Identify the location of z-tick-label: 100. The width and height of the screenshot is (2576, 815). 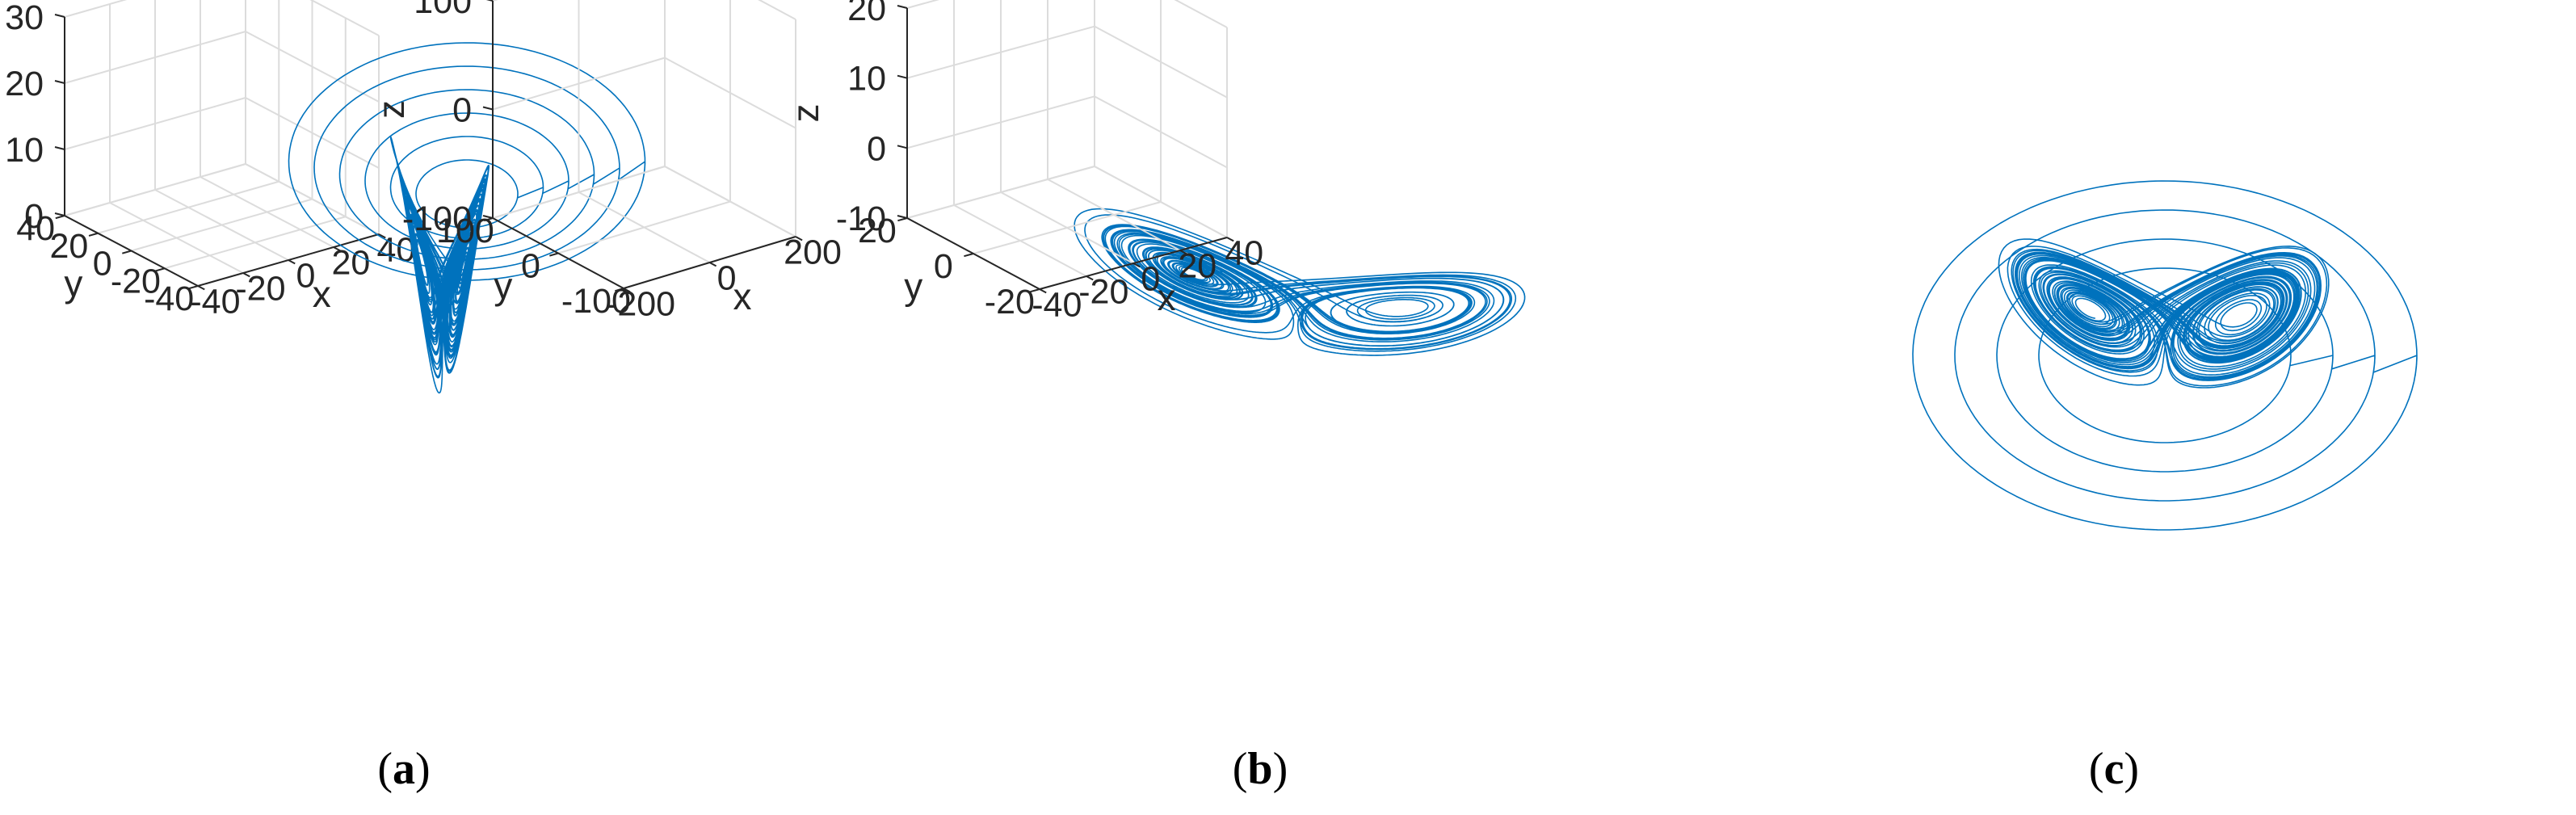
(443, 10).